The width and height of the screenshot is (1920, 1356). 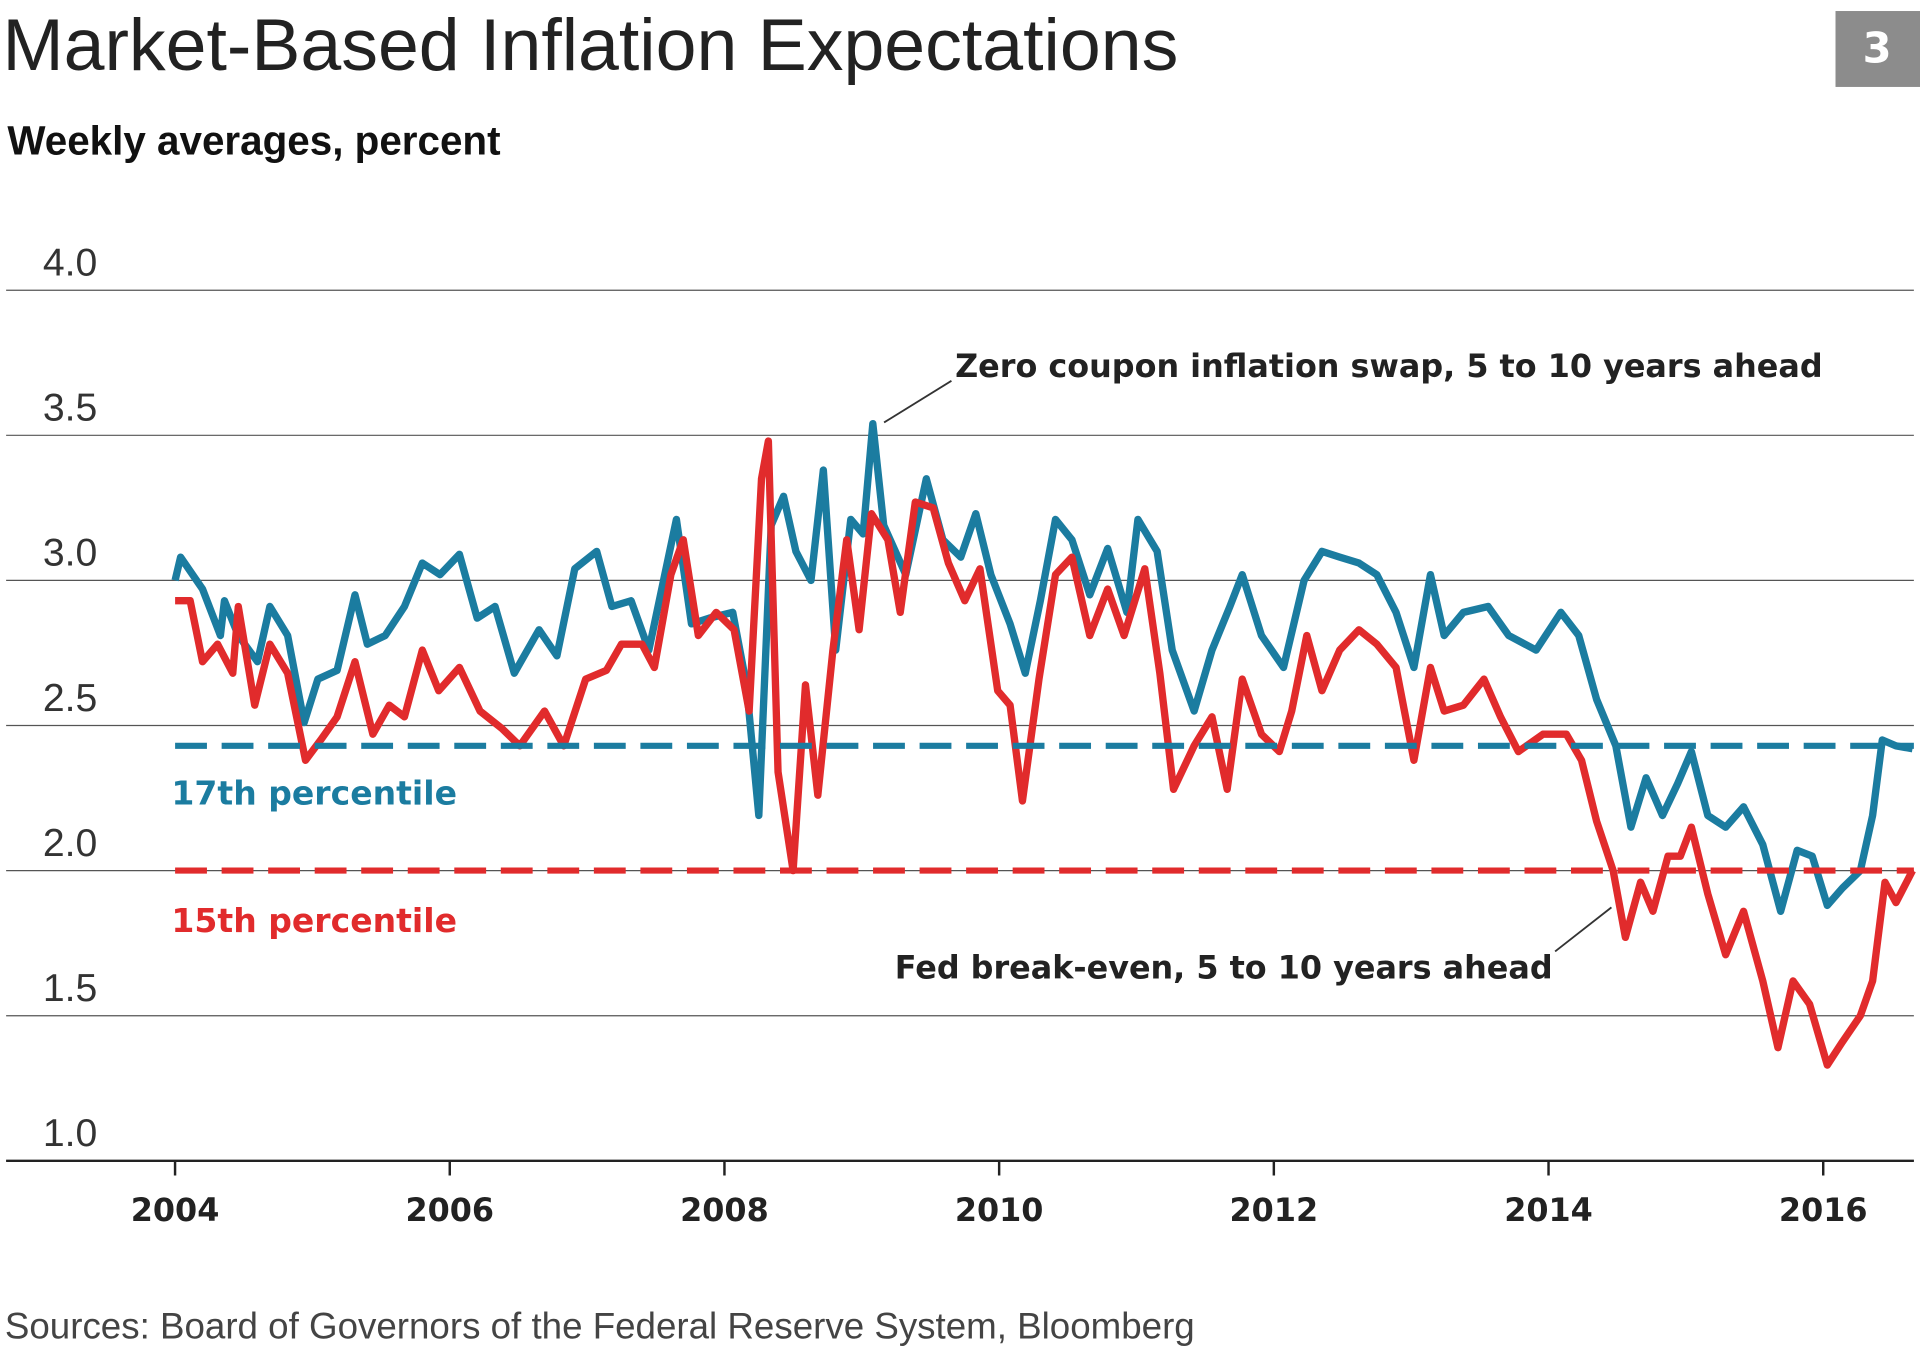 What do you see at coordinates (70, 553) in the screenshot?
I see `y-tick-label: 3.0` at bounding box center [70, 553].